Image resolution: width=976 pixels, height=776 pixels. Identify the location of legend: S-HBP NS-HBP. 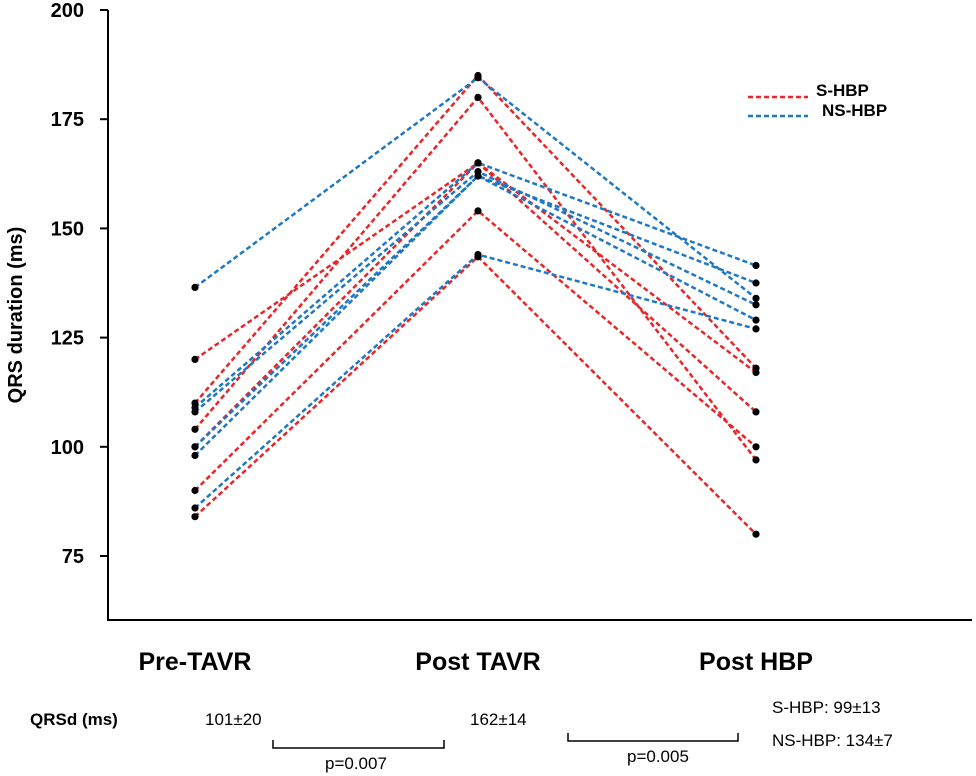
(817, 100).